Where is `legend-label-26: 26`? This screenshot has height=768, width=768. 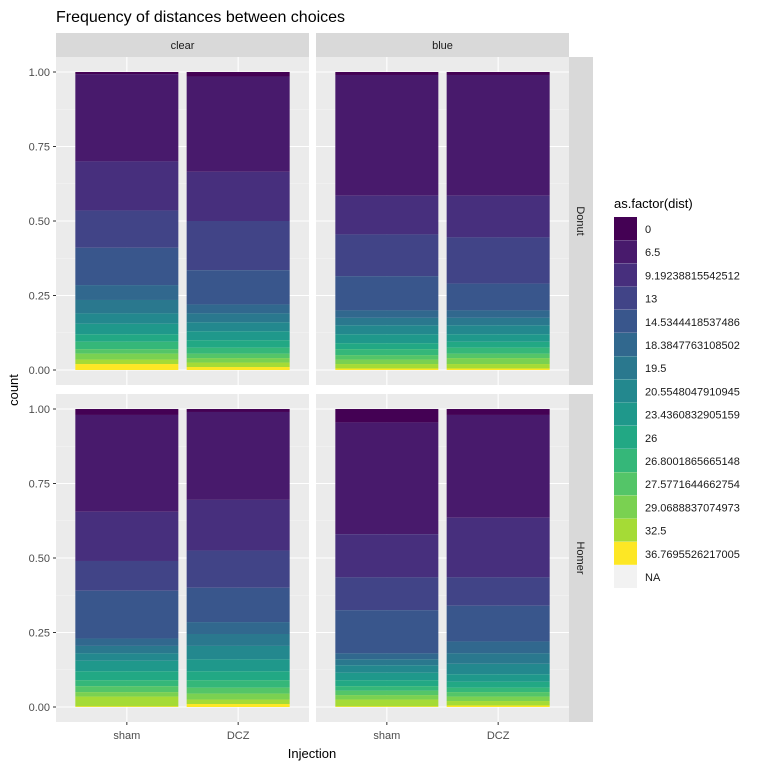 legend-label-26: 26 is located at coordinates (651, 439).